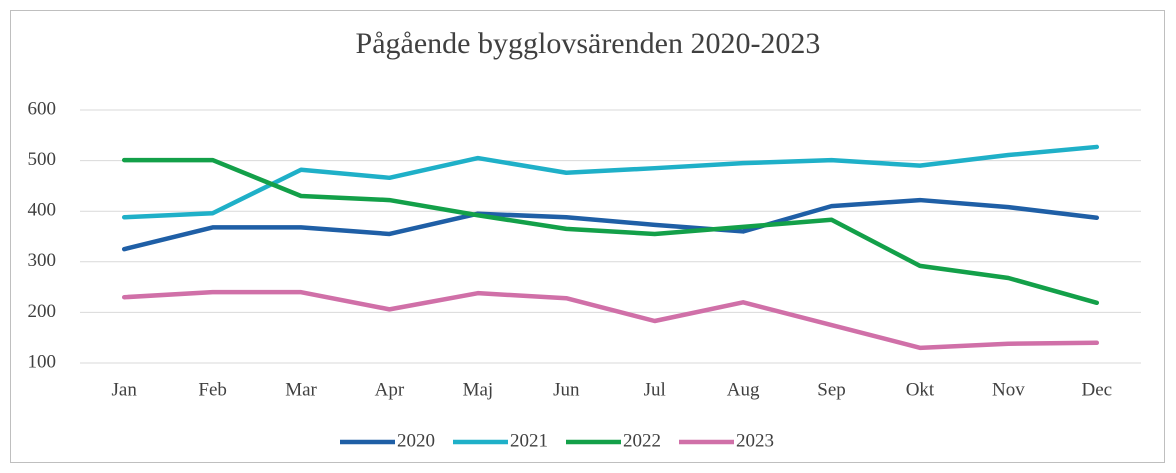 Image resolution: width=1176 pixels, height=473 pixels. I want to click on chart-title: Pågående bygglovsärenden 2020-2023, so click(588, 43).